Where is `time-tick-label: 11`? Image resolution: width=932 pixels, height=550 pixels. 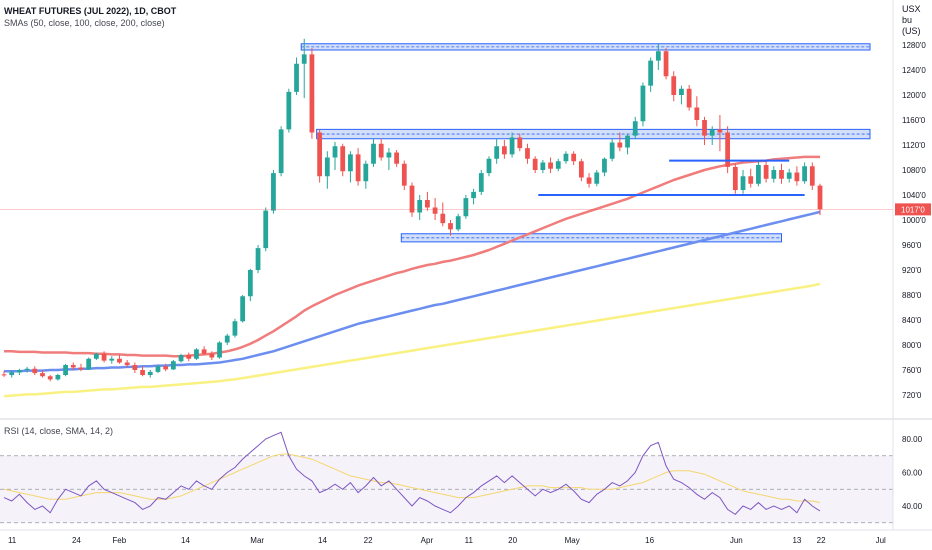 time-tick-label: 11 is located at coordinates (469, 540).